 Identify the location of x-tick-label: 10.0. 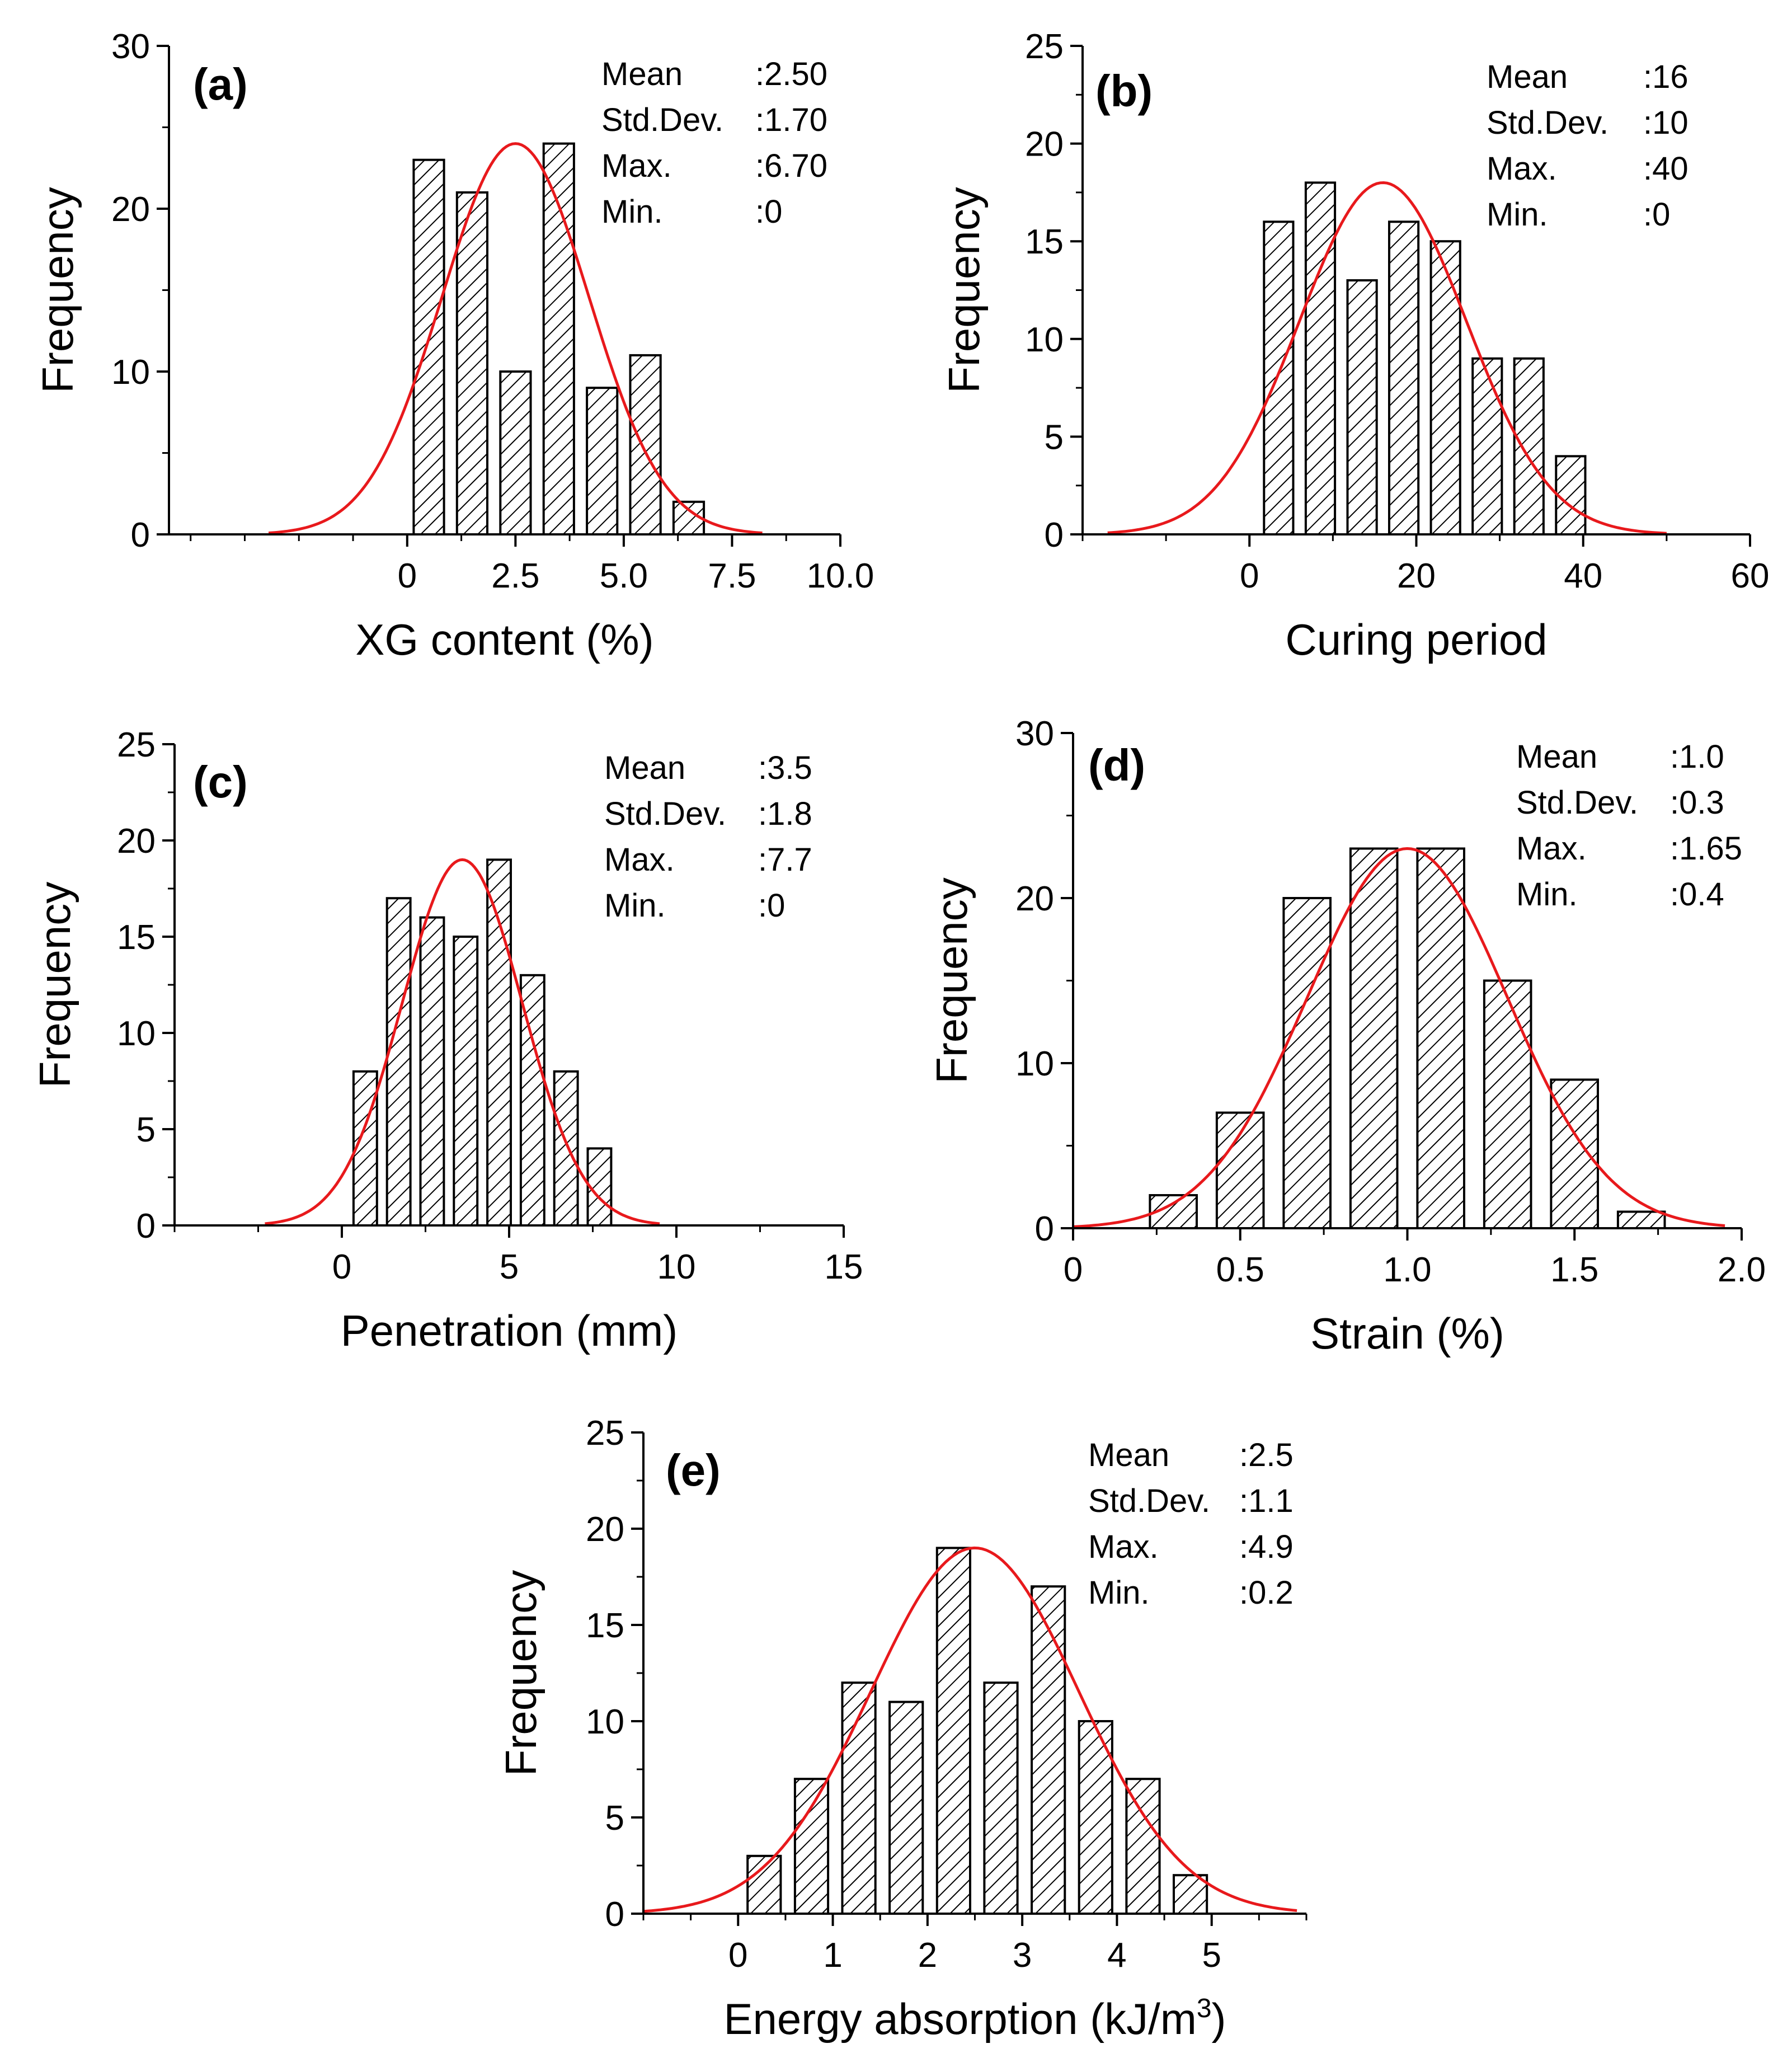
(840, 576).